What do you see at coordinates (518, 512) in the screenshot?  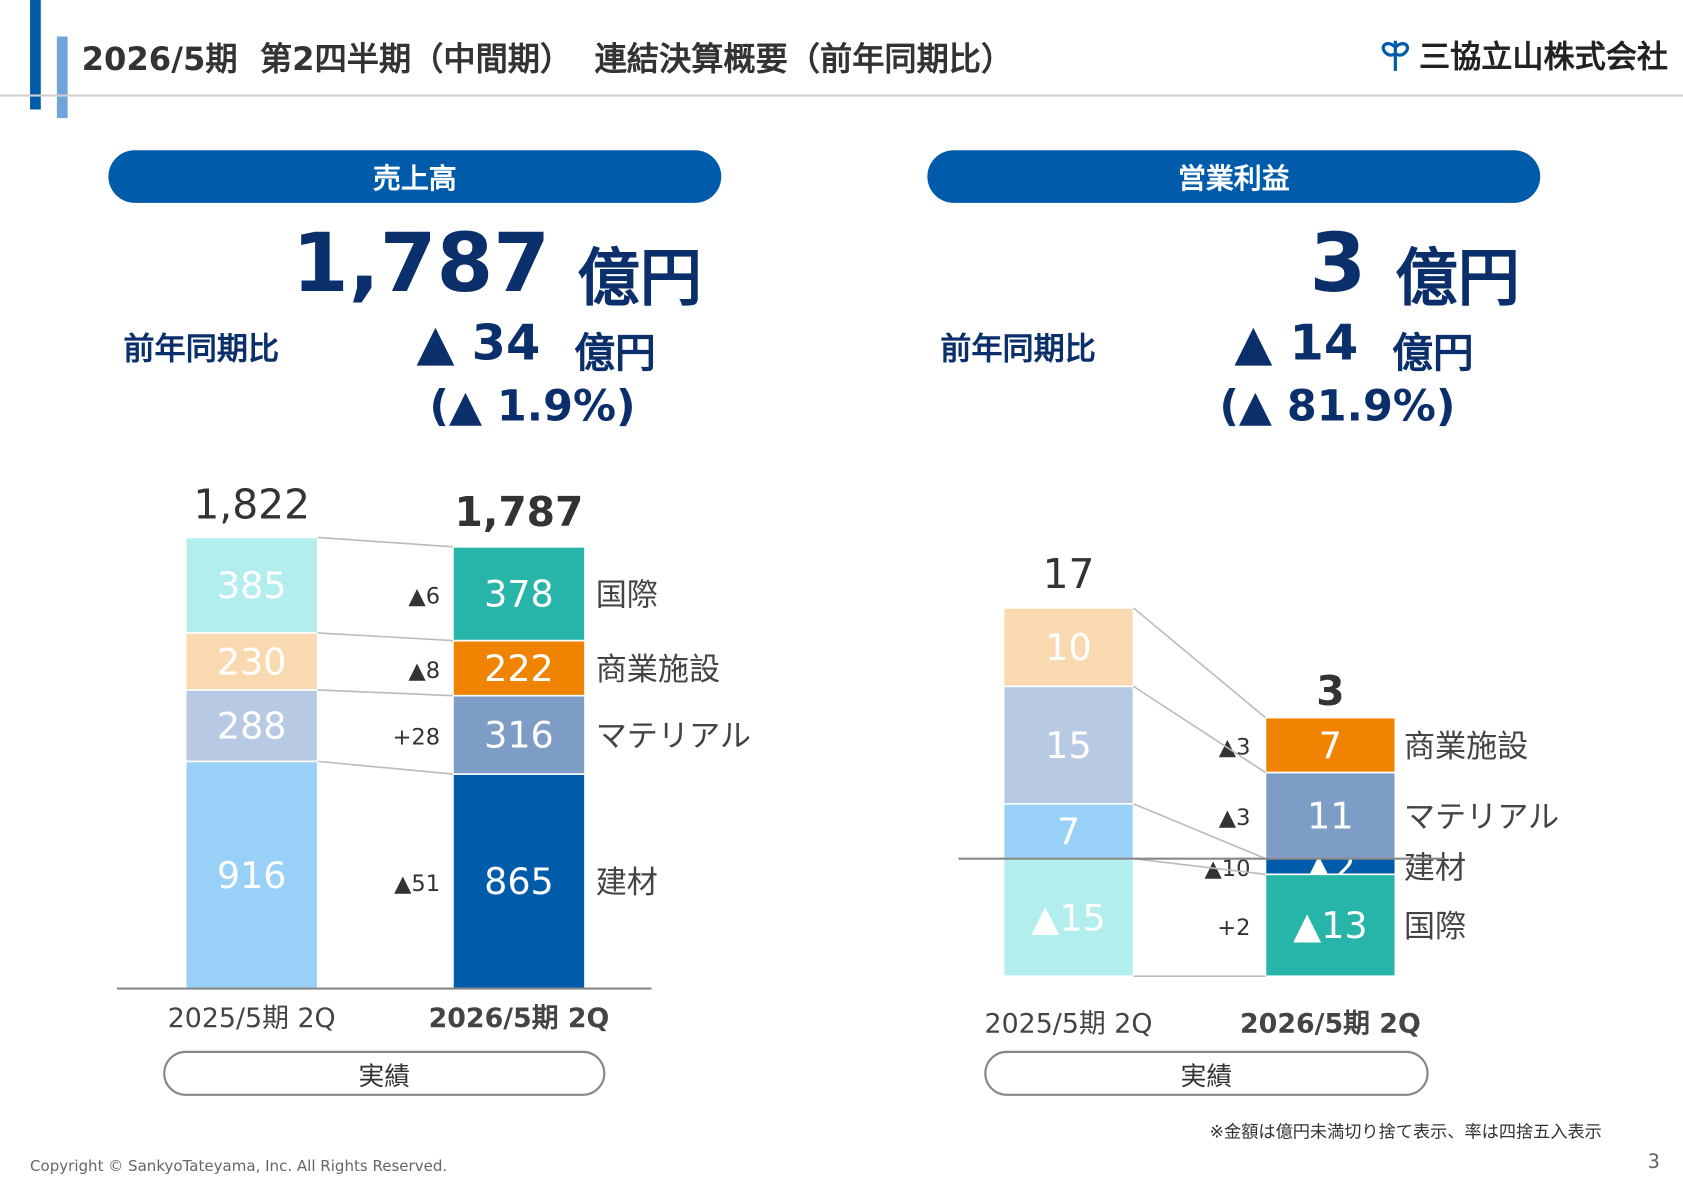 I see `bar-total-label: 1,787` at bounding box center [518, 512].